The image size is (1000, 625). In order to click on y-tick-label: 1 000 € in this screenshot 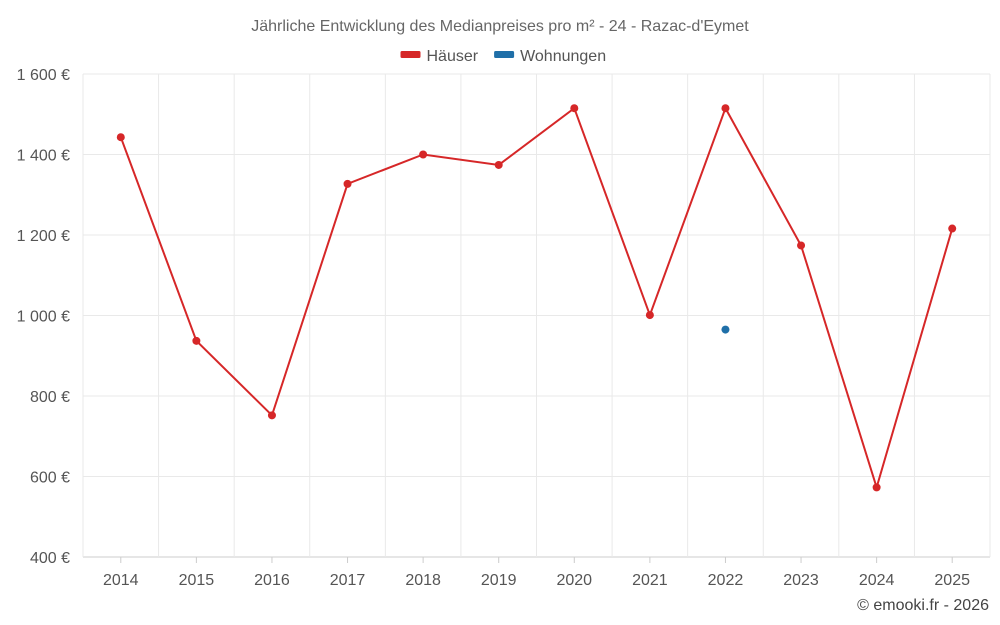, I will do `click(43, 317)`.